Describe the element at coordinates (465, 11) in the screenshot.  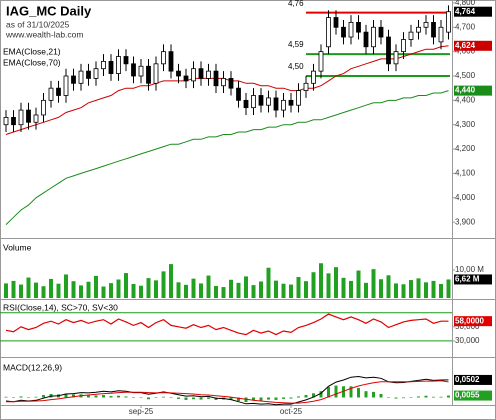
I see `value-label: 4,764` at that location.